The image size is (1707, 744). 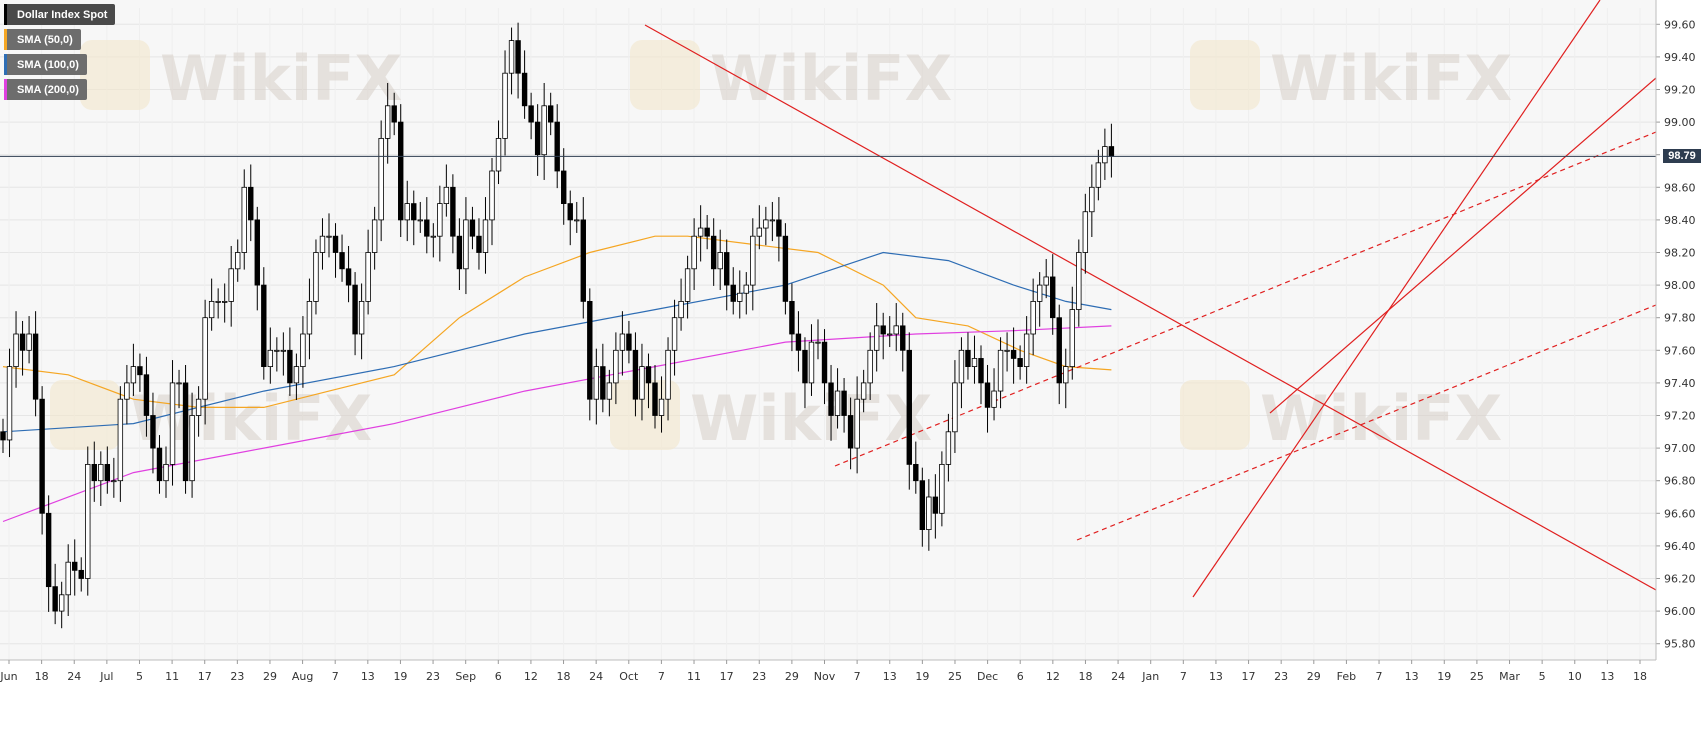 What do you see at coordinates (5, 39) in the screenshot?
I see `legend-swatch-sma50` at bounding box center [5, 39].